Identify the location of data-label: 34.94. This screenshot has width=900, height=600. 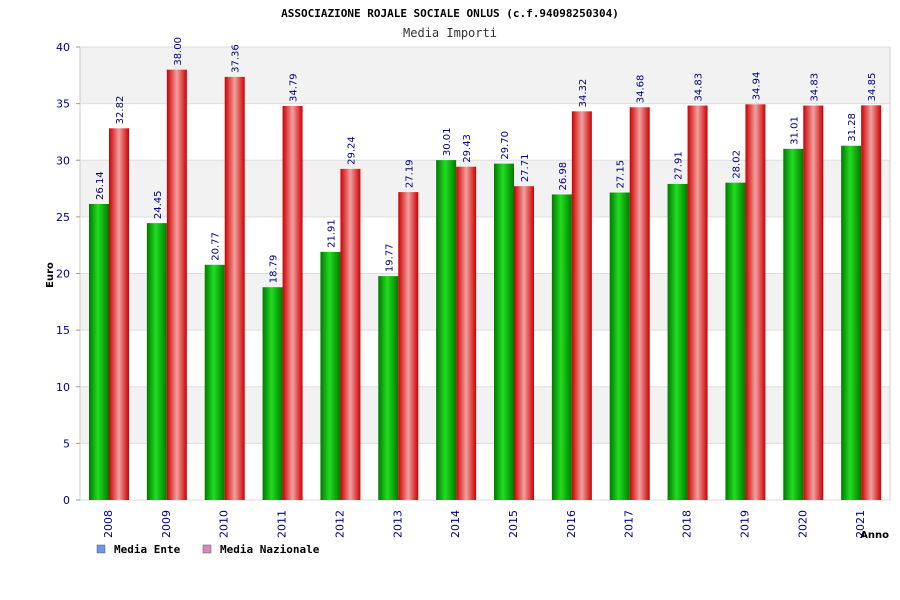
(756, 86).